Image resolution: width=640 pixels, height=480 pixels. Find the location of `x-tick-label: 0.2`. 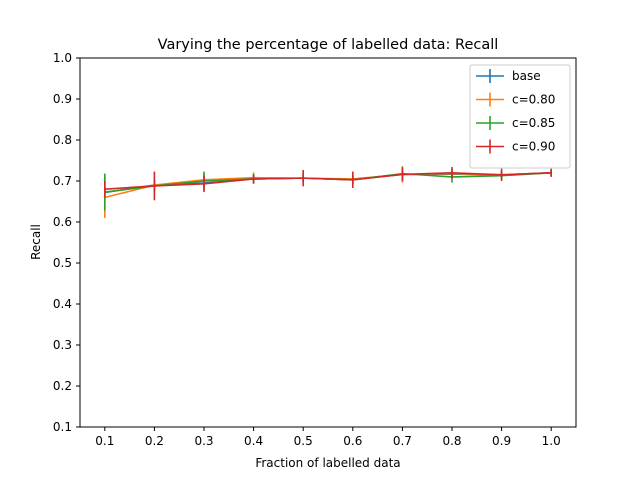

x-tick-label: 0.2 is located at coordinates (154, 441).